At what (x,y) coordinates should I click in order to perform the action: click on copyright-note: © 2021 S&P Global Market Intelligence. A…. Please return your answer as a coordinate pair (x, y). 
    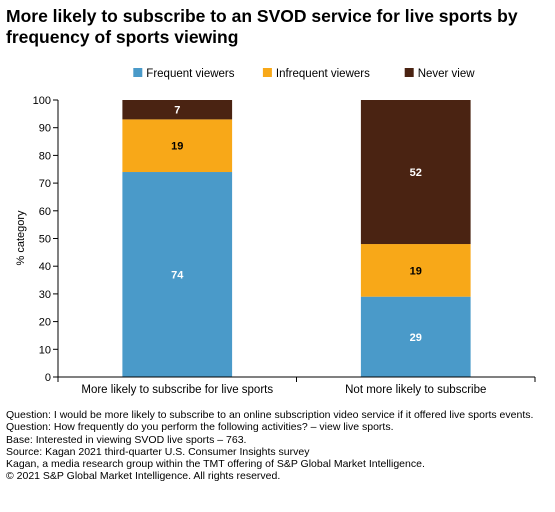
    Looking at the image, I should click on (143, 476).